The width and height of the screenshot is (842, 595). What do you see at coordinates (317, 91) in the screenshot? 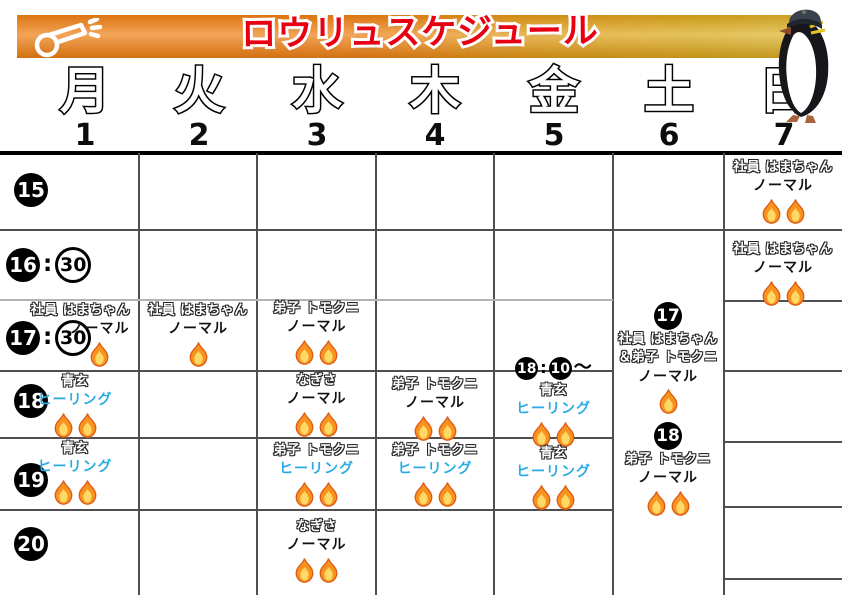
I see `day-header-wed: 水` at bounding box center [317, 91].